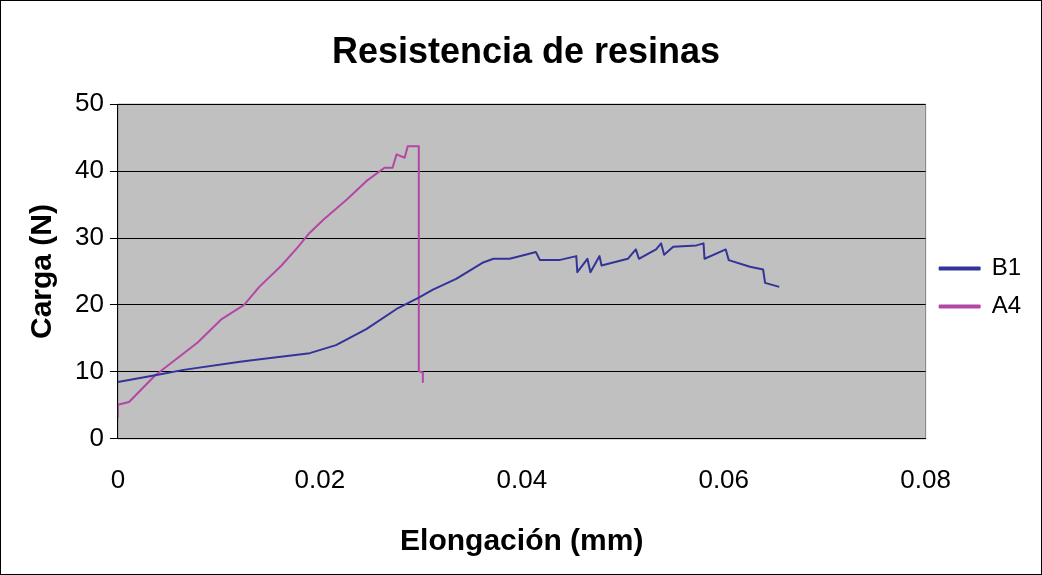  What do you see at coordinates (96, 436) in the screenshot?
I see `y-tick-label: 0` at bounding box center [96, 436].